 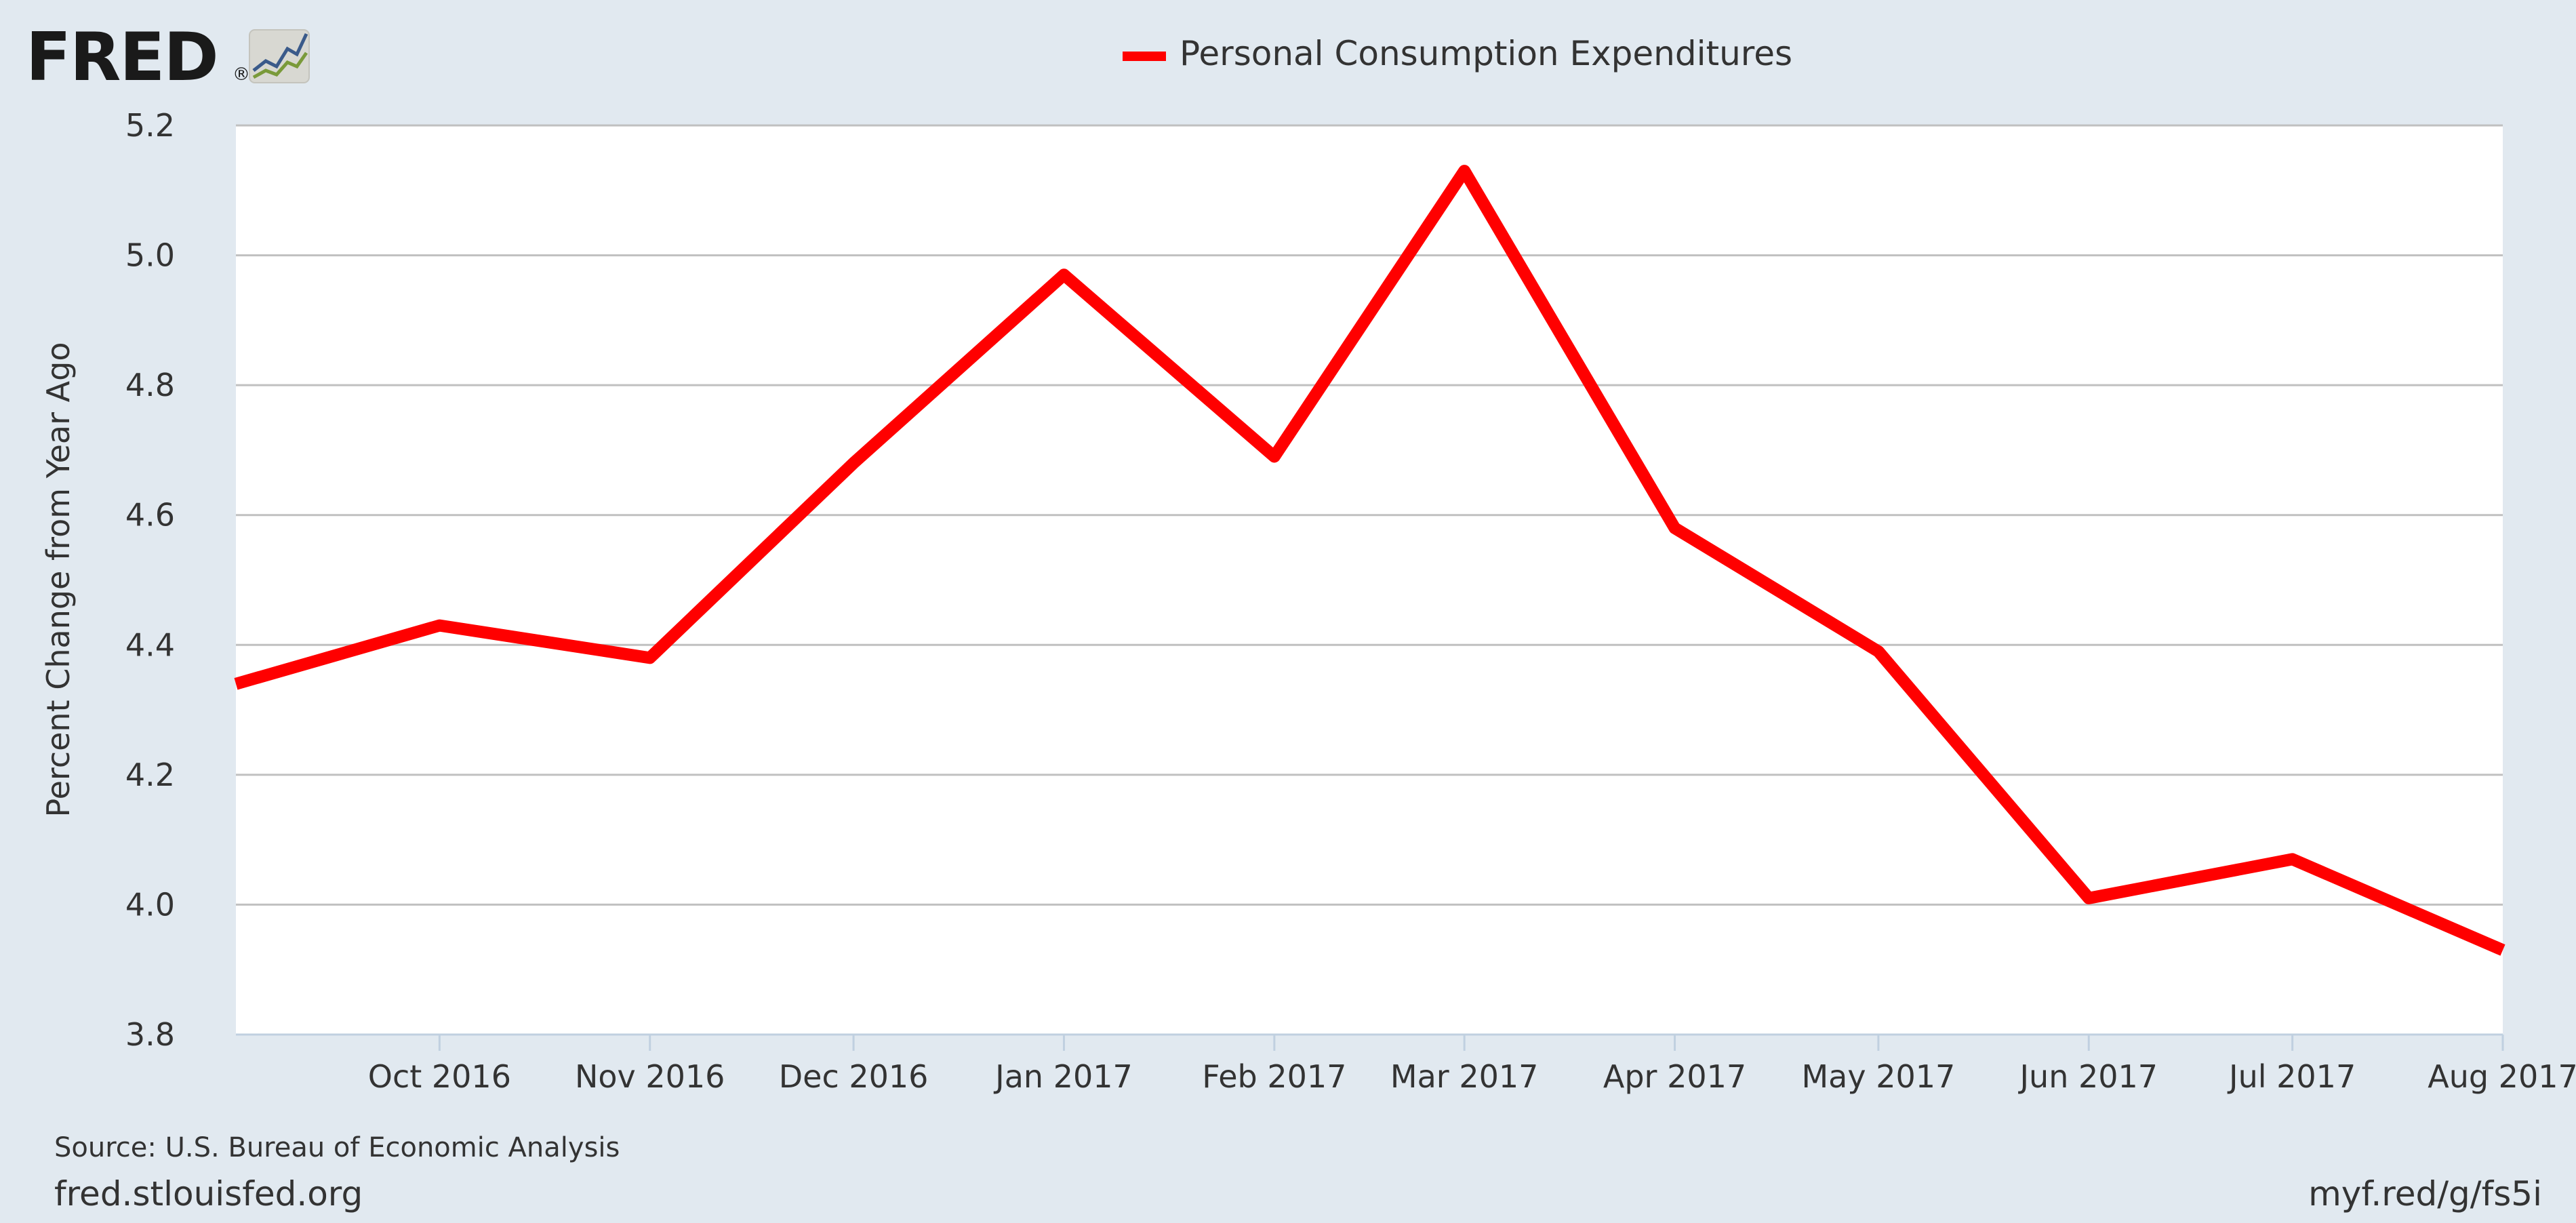 I want to click on x-tick-label: Jan 2017, so click(x=1063, y=1076).